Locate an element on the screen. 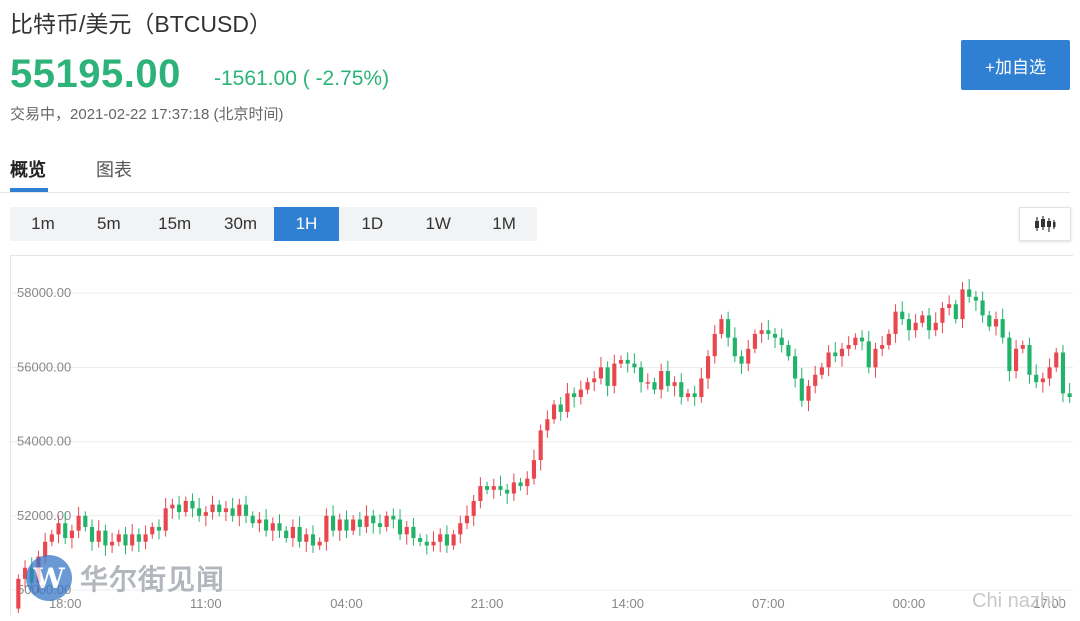  watermark: W 华尔街见闻 is located at coordinates (125, 578).